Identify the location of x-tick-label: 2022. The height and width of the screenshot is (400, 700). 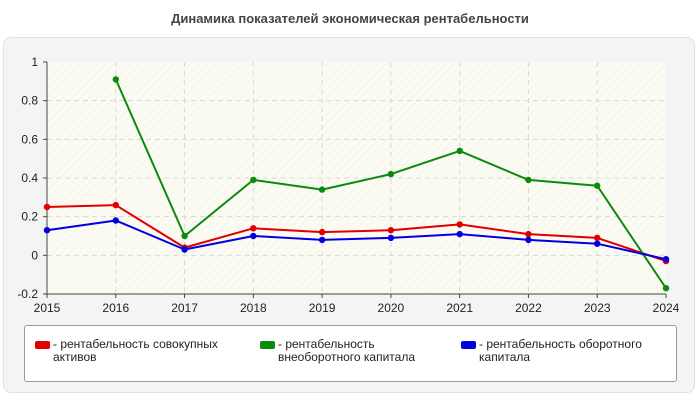
(528, 308).